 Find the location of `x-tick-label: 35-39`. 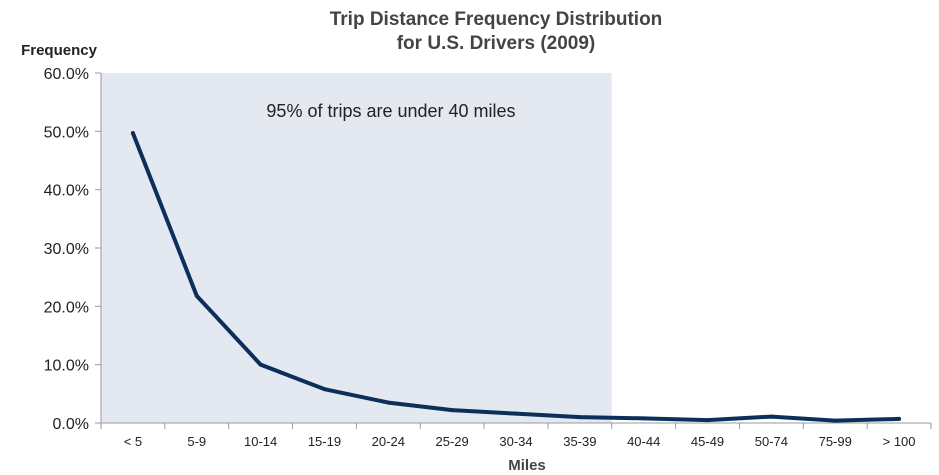

x-tick-label: 35-39 is located at coordinates (579, 441).